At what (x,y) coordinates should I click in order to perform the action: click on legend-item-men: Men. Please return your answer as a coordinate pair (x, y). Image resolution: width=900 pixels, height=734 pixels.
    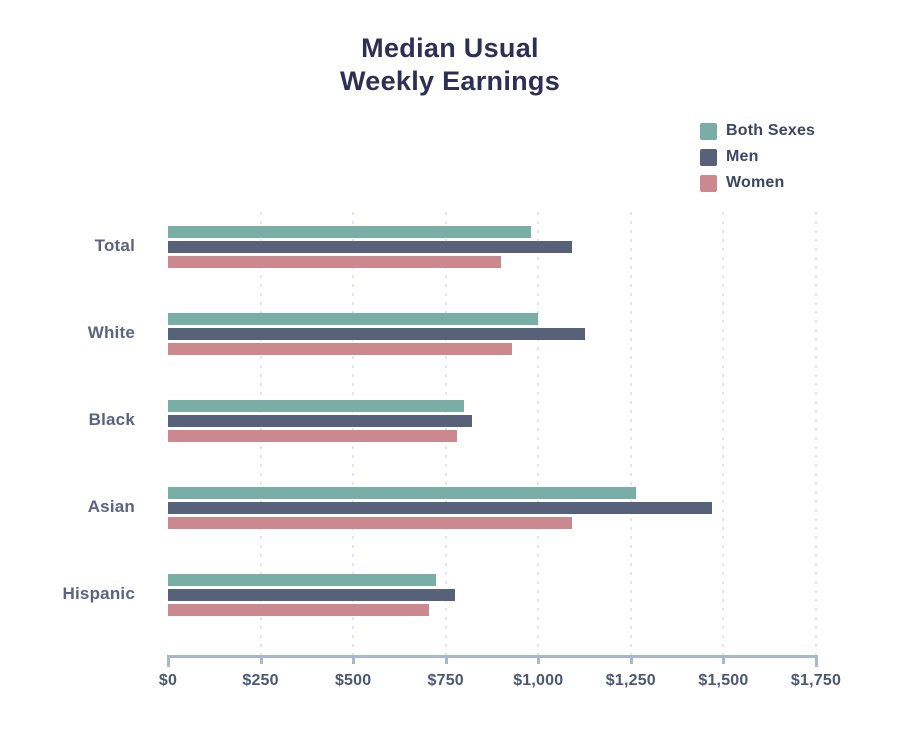
    Looking at the image, I should click on (757, 157).